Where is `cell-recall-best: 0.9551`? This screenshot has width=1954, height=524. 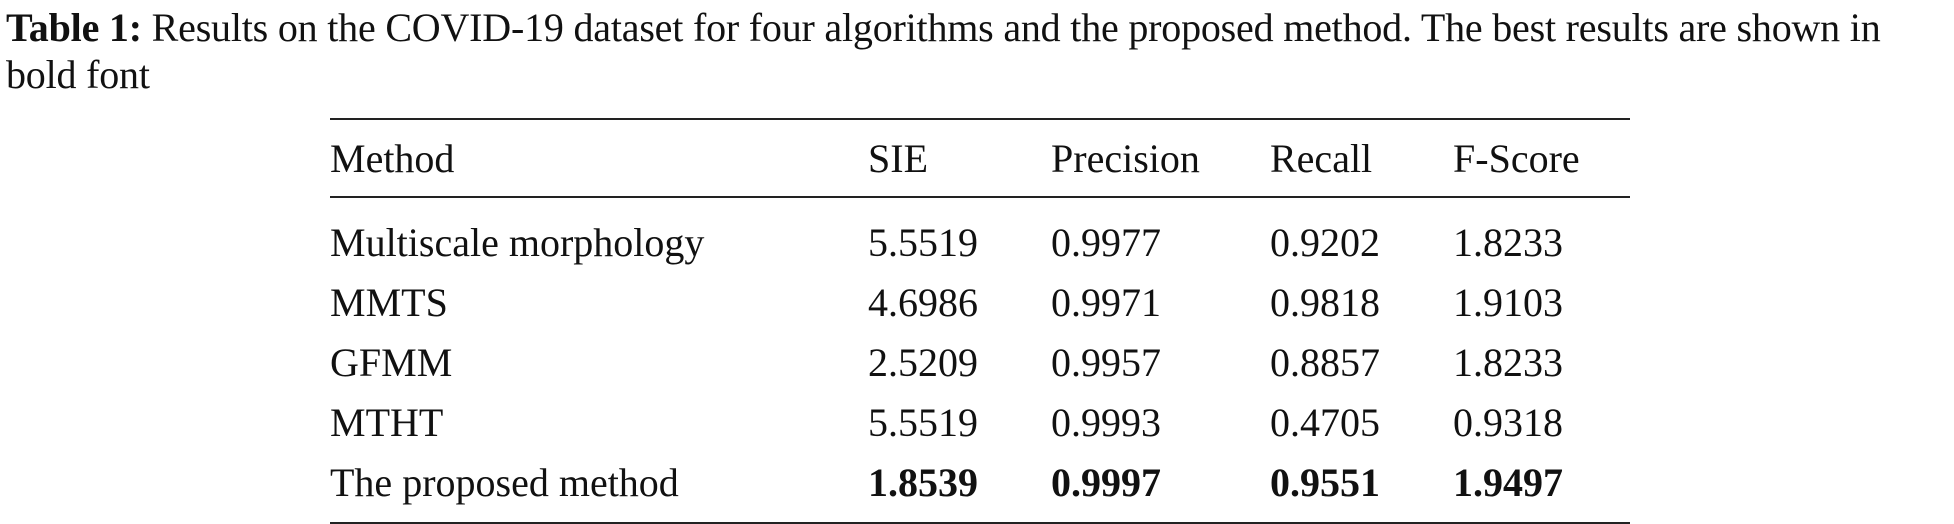
cell-recall-best: 0.9551 is located at coordinates (1325, 482).